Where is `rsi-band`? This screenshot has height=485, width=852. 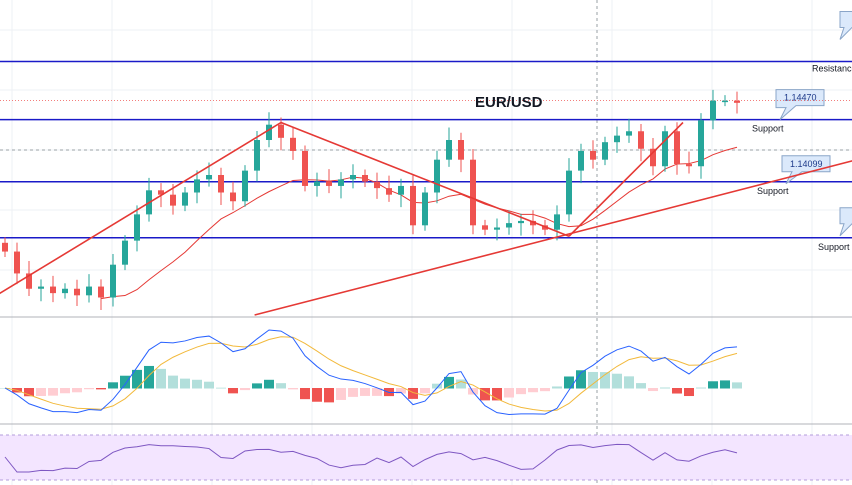
rsi-band is located at coordinates (426, 457).